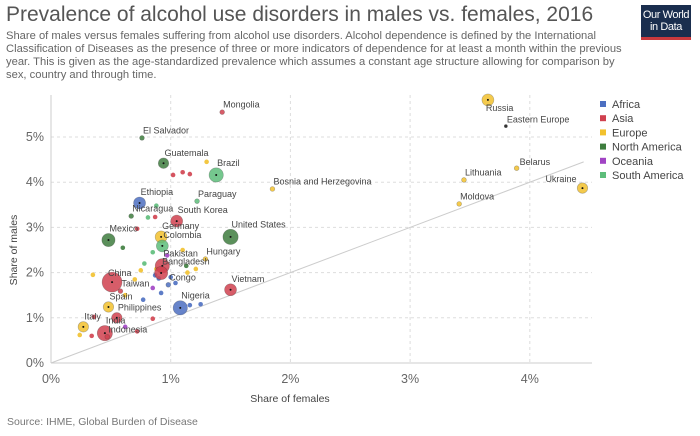 This screenshot has width=700, height=436. Describe the element at coordinates (35, 182) in the screenshot. I see `y-tick-label: 4%` at that location.